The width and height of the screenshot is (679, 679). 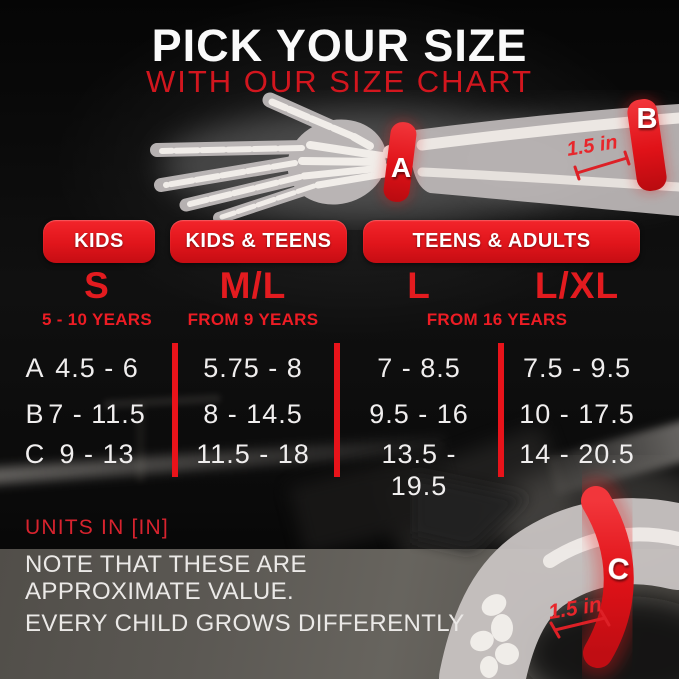 What do you see at coordinates (35, 368) in the screenshot?
I see `row-label-a: A` at bounding box center [35, 368].